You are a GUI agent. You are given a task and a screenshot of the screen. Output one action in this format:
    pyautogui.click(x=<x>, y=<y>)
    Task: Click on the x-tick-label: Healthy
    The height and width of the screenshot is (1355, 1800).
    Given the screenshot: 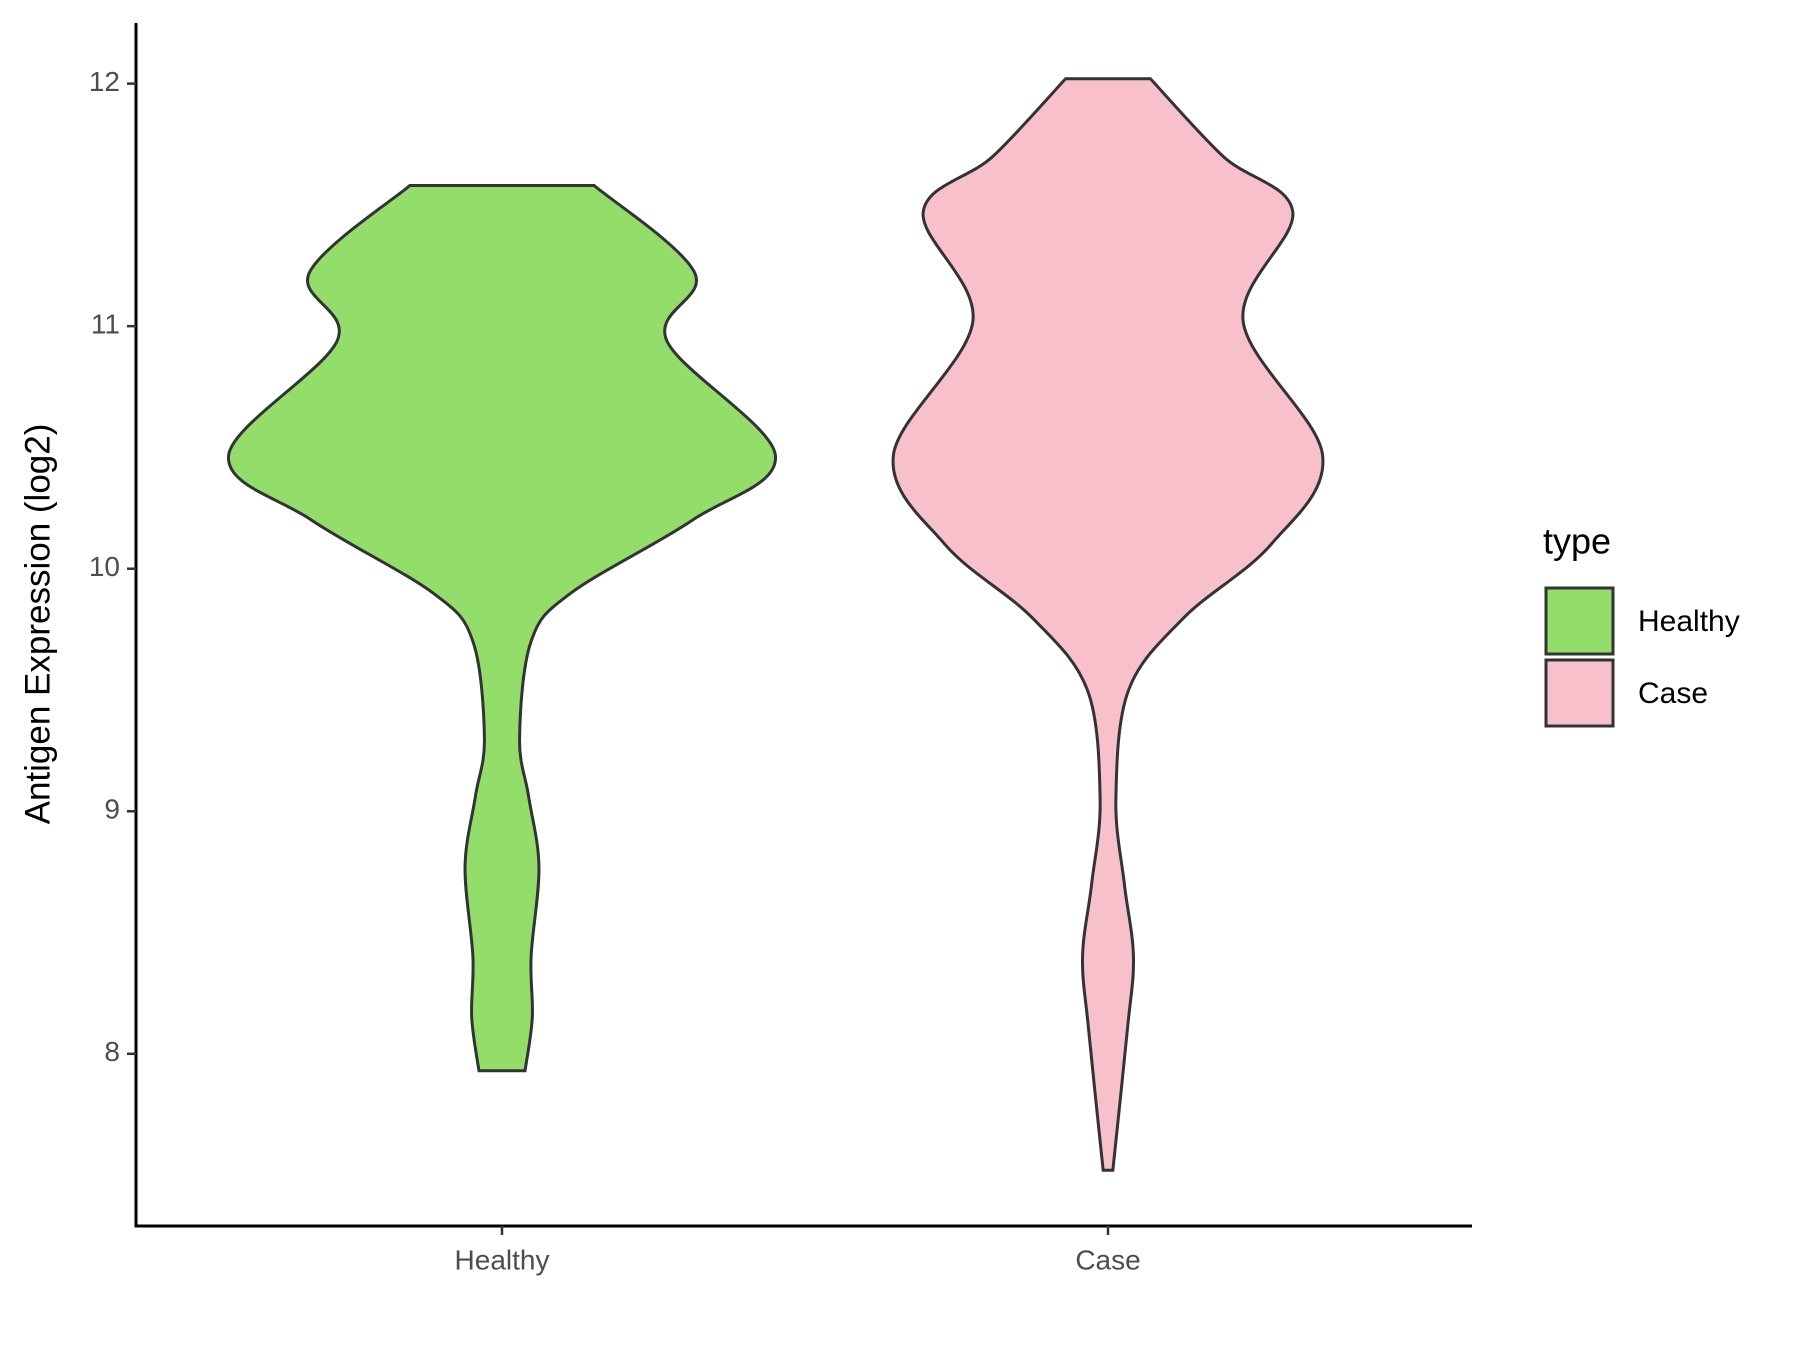 What is the action you would take?
    pyautogui.click(x=502, y=1259)
    